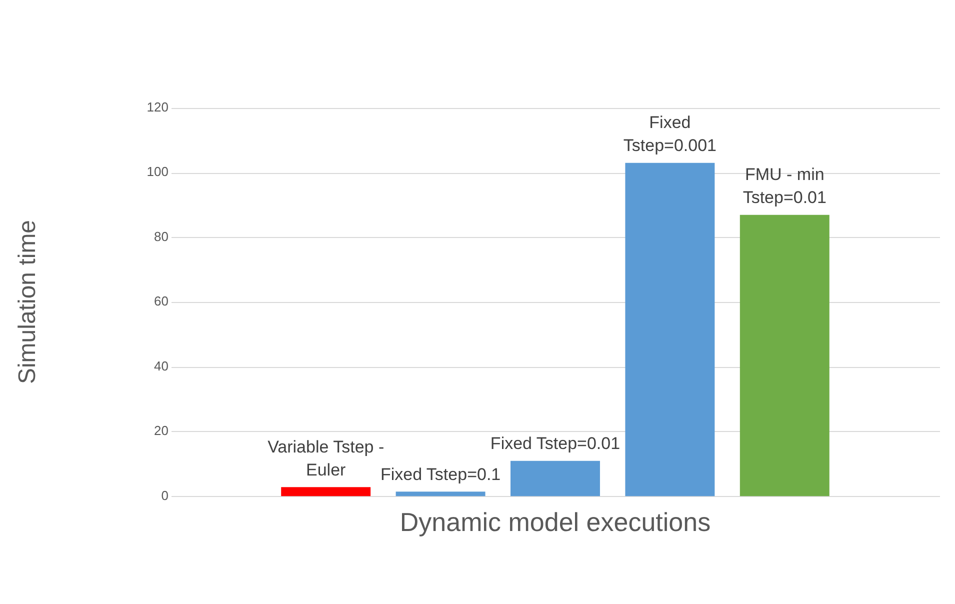  Describe the element at coordinates (161, 301) in the screenshot. I see `y-tick-label: 60` at that location.